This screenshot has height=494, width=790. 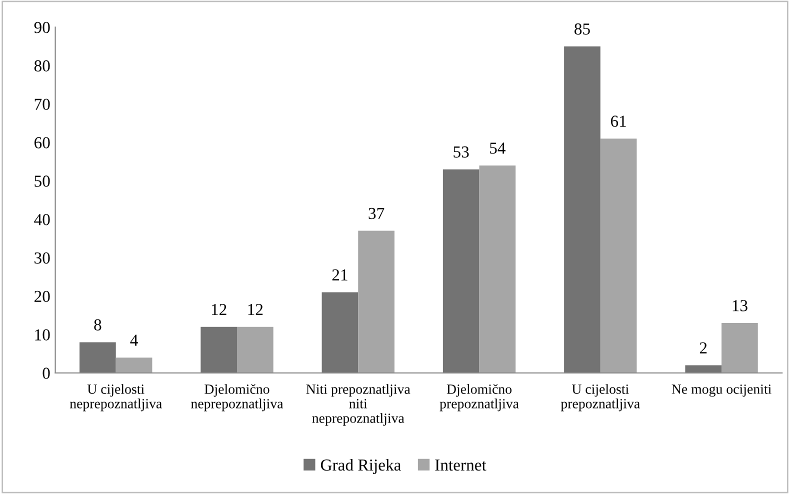 I want to click on y-tick-label: 40, so click(x=42, y=220).